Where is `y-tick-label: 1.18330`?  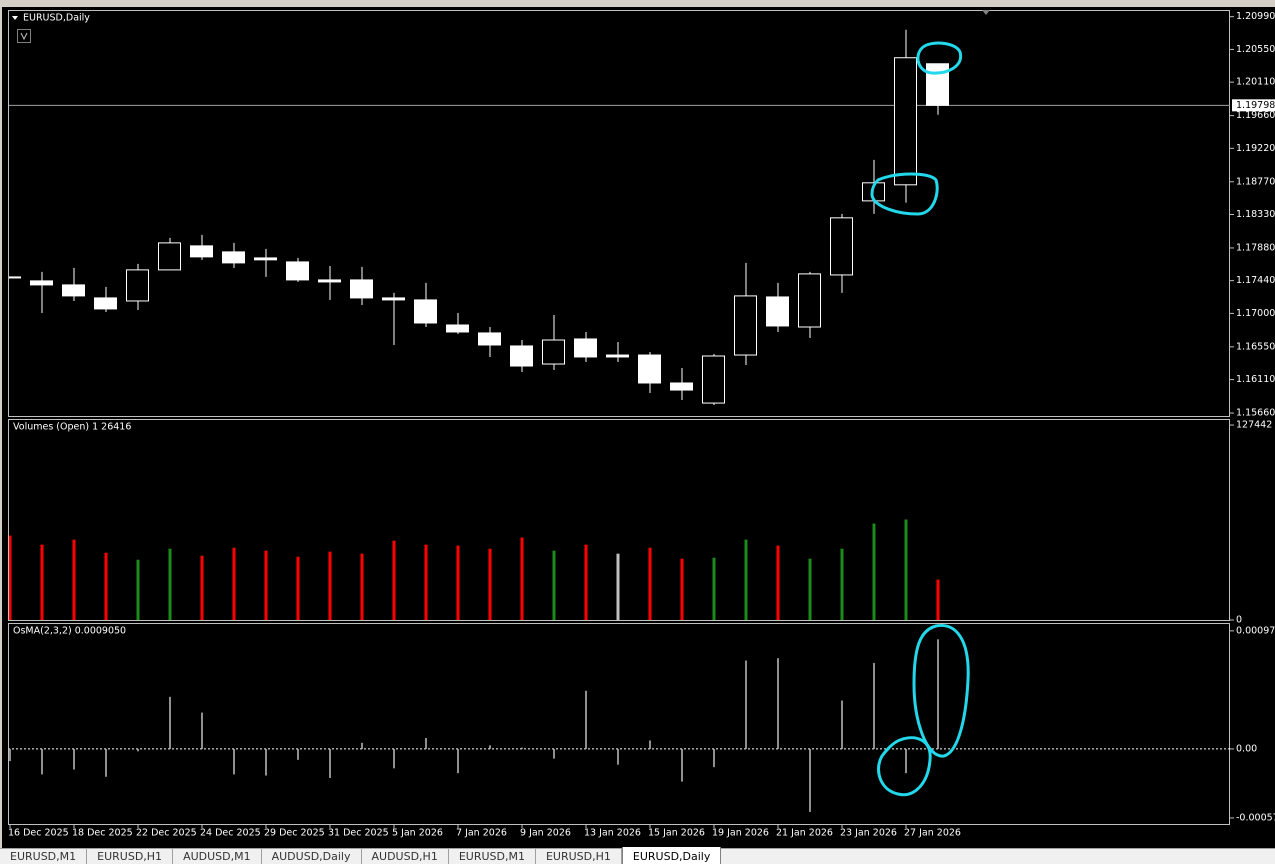 y-tick-label: 1.18330 is located at coordinates (1255, 214).